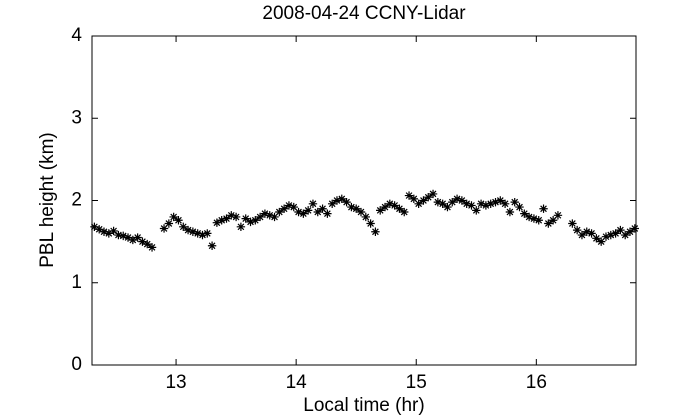 The image size is (700, 420). Describe the element at coordinates (536, 382) in the screenshot. I see `x-tick-label: 16` at that location.